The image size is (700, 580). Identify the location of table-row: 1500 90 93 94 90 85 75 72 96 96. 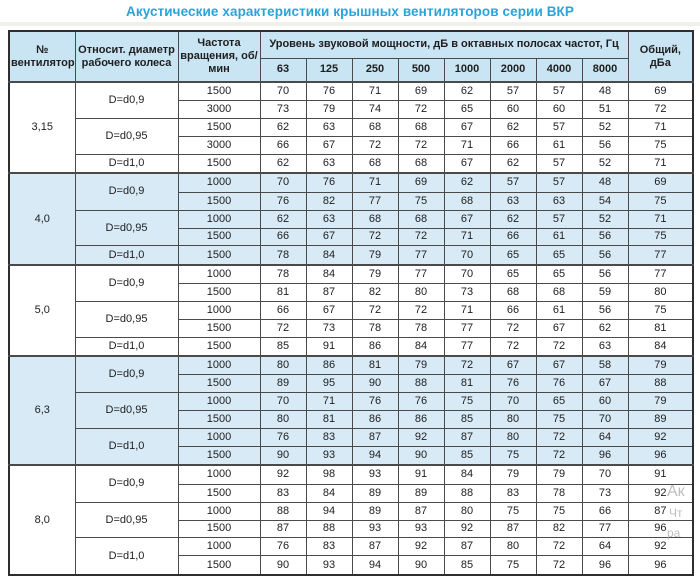
(351, 456).